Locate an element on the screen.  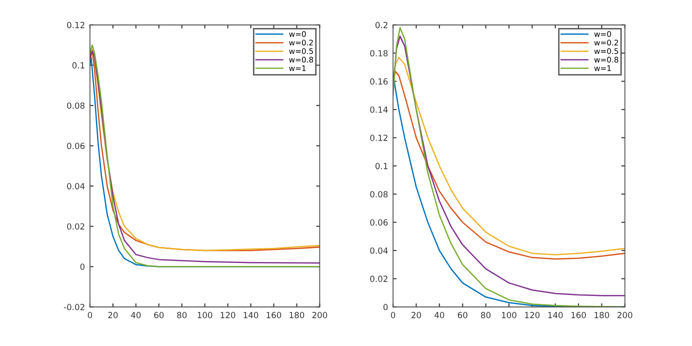
y-tick-label: 0.2 is located at coordinates (381, 25).